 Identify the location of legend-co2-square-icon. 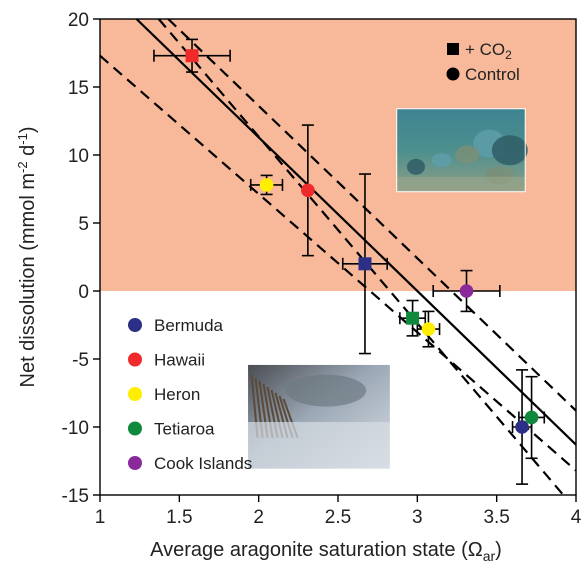
(453, 49).